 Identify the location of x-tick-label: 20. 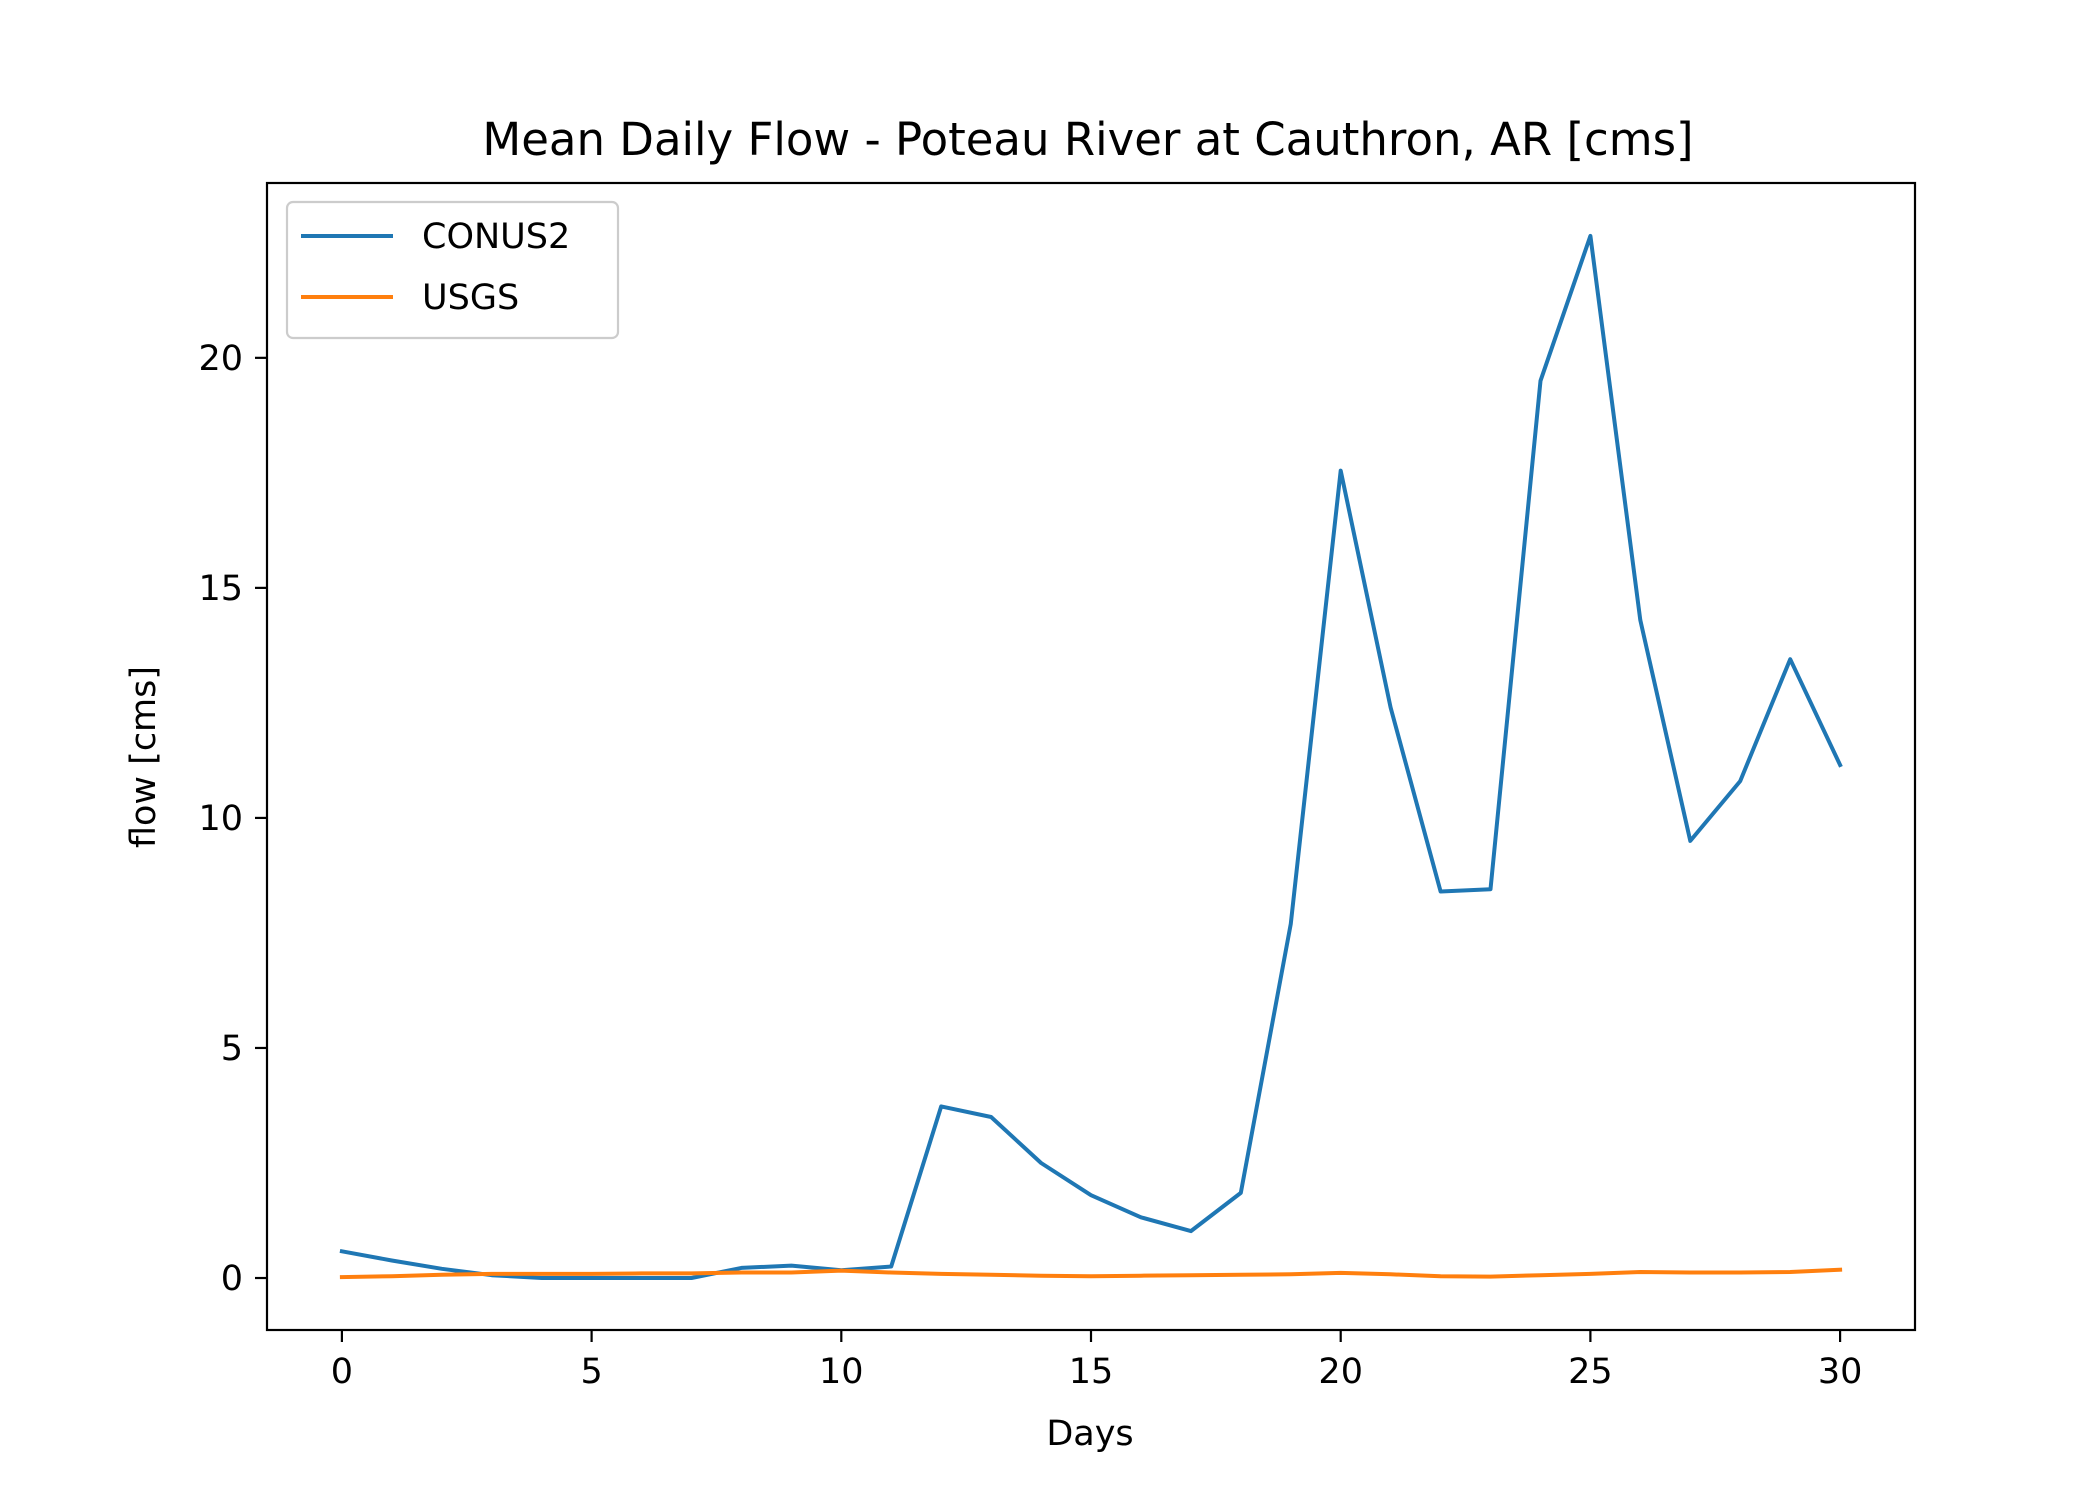
(1340, 1372).